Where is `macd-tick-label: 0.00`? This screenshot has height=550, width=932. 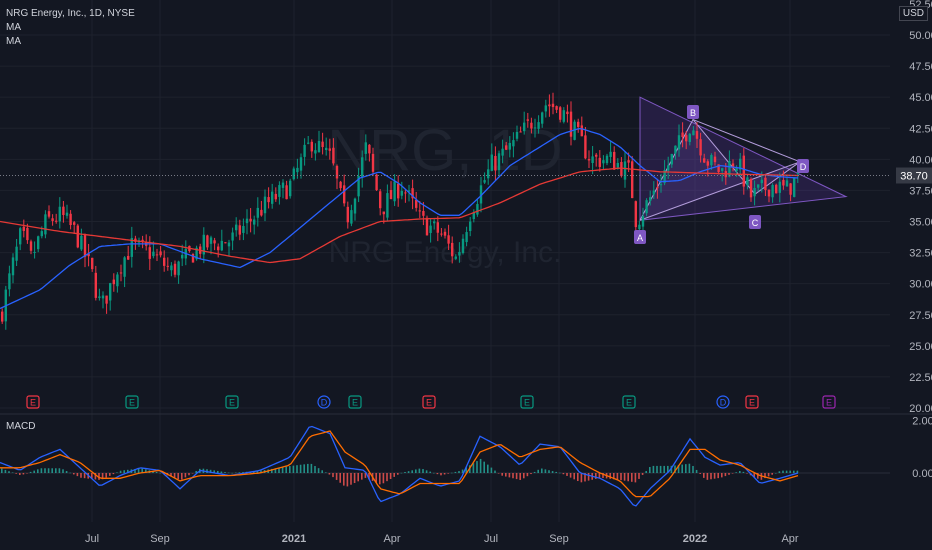 macd-tick-label: 0.00 is located at coordinates (922, 474).